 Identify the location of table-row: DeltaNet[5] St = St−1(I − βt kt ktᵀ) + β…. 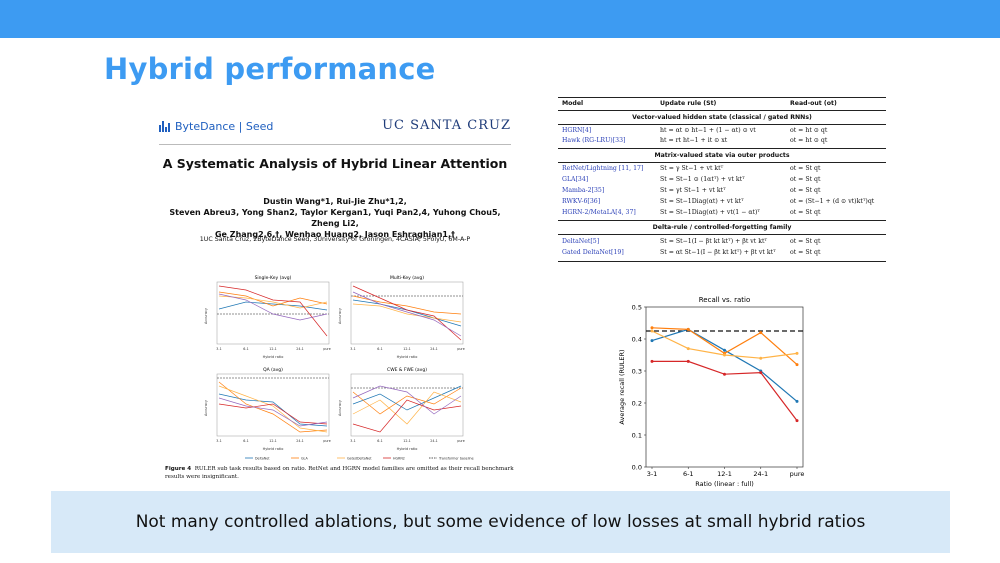
(722, 243).